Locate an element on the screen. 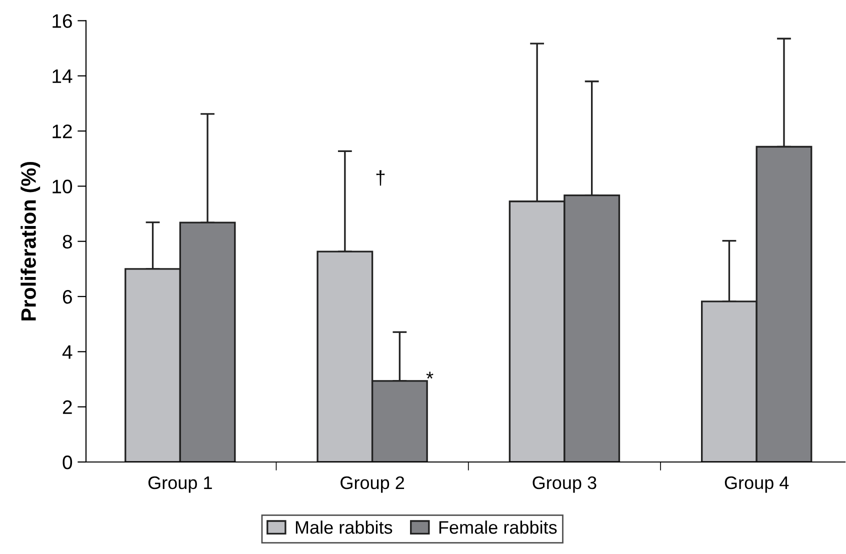 This screenshot has width=846, height=554. y-tick-label: 8 is located at coordinates (67, 241).